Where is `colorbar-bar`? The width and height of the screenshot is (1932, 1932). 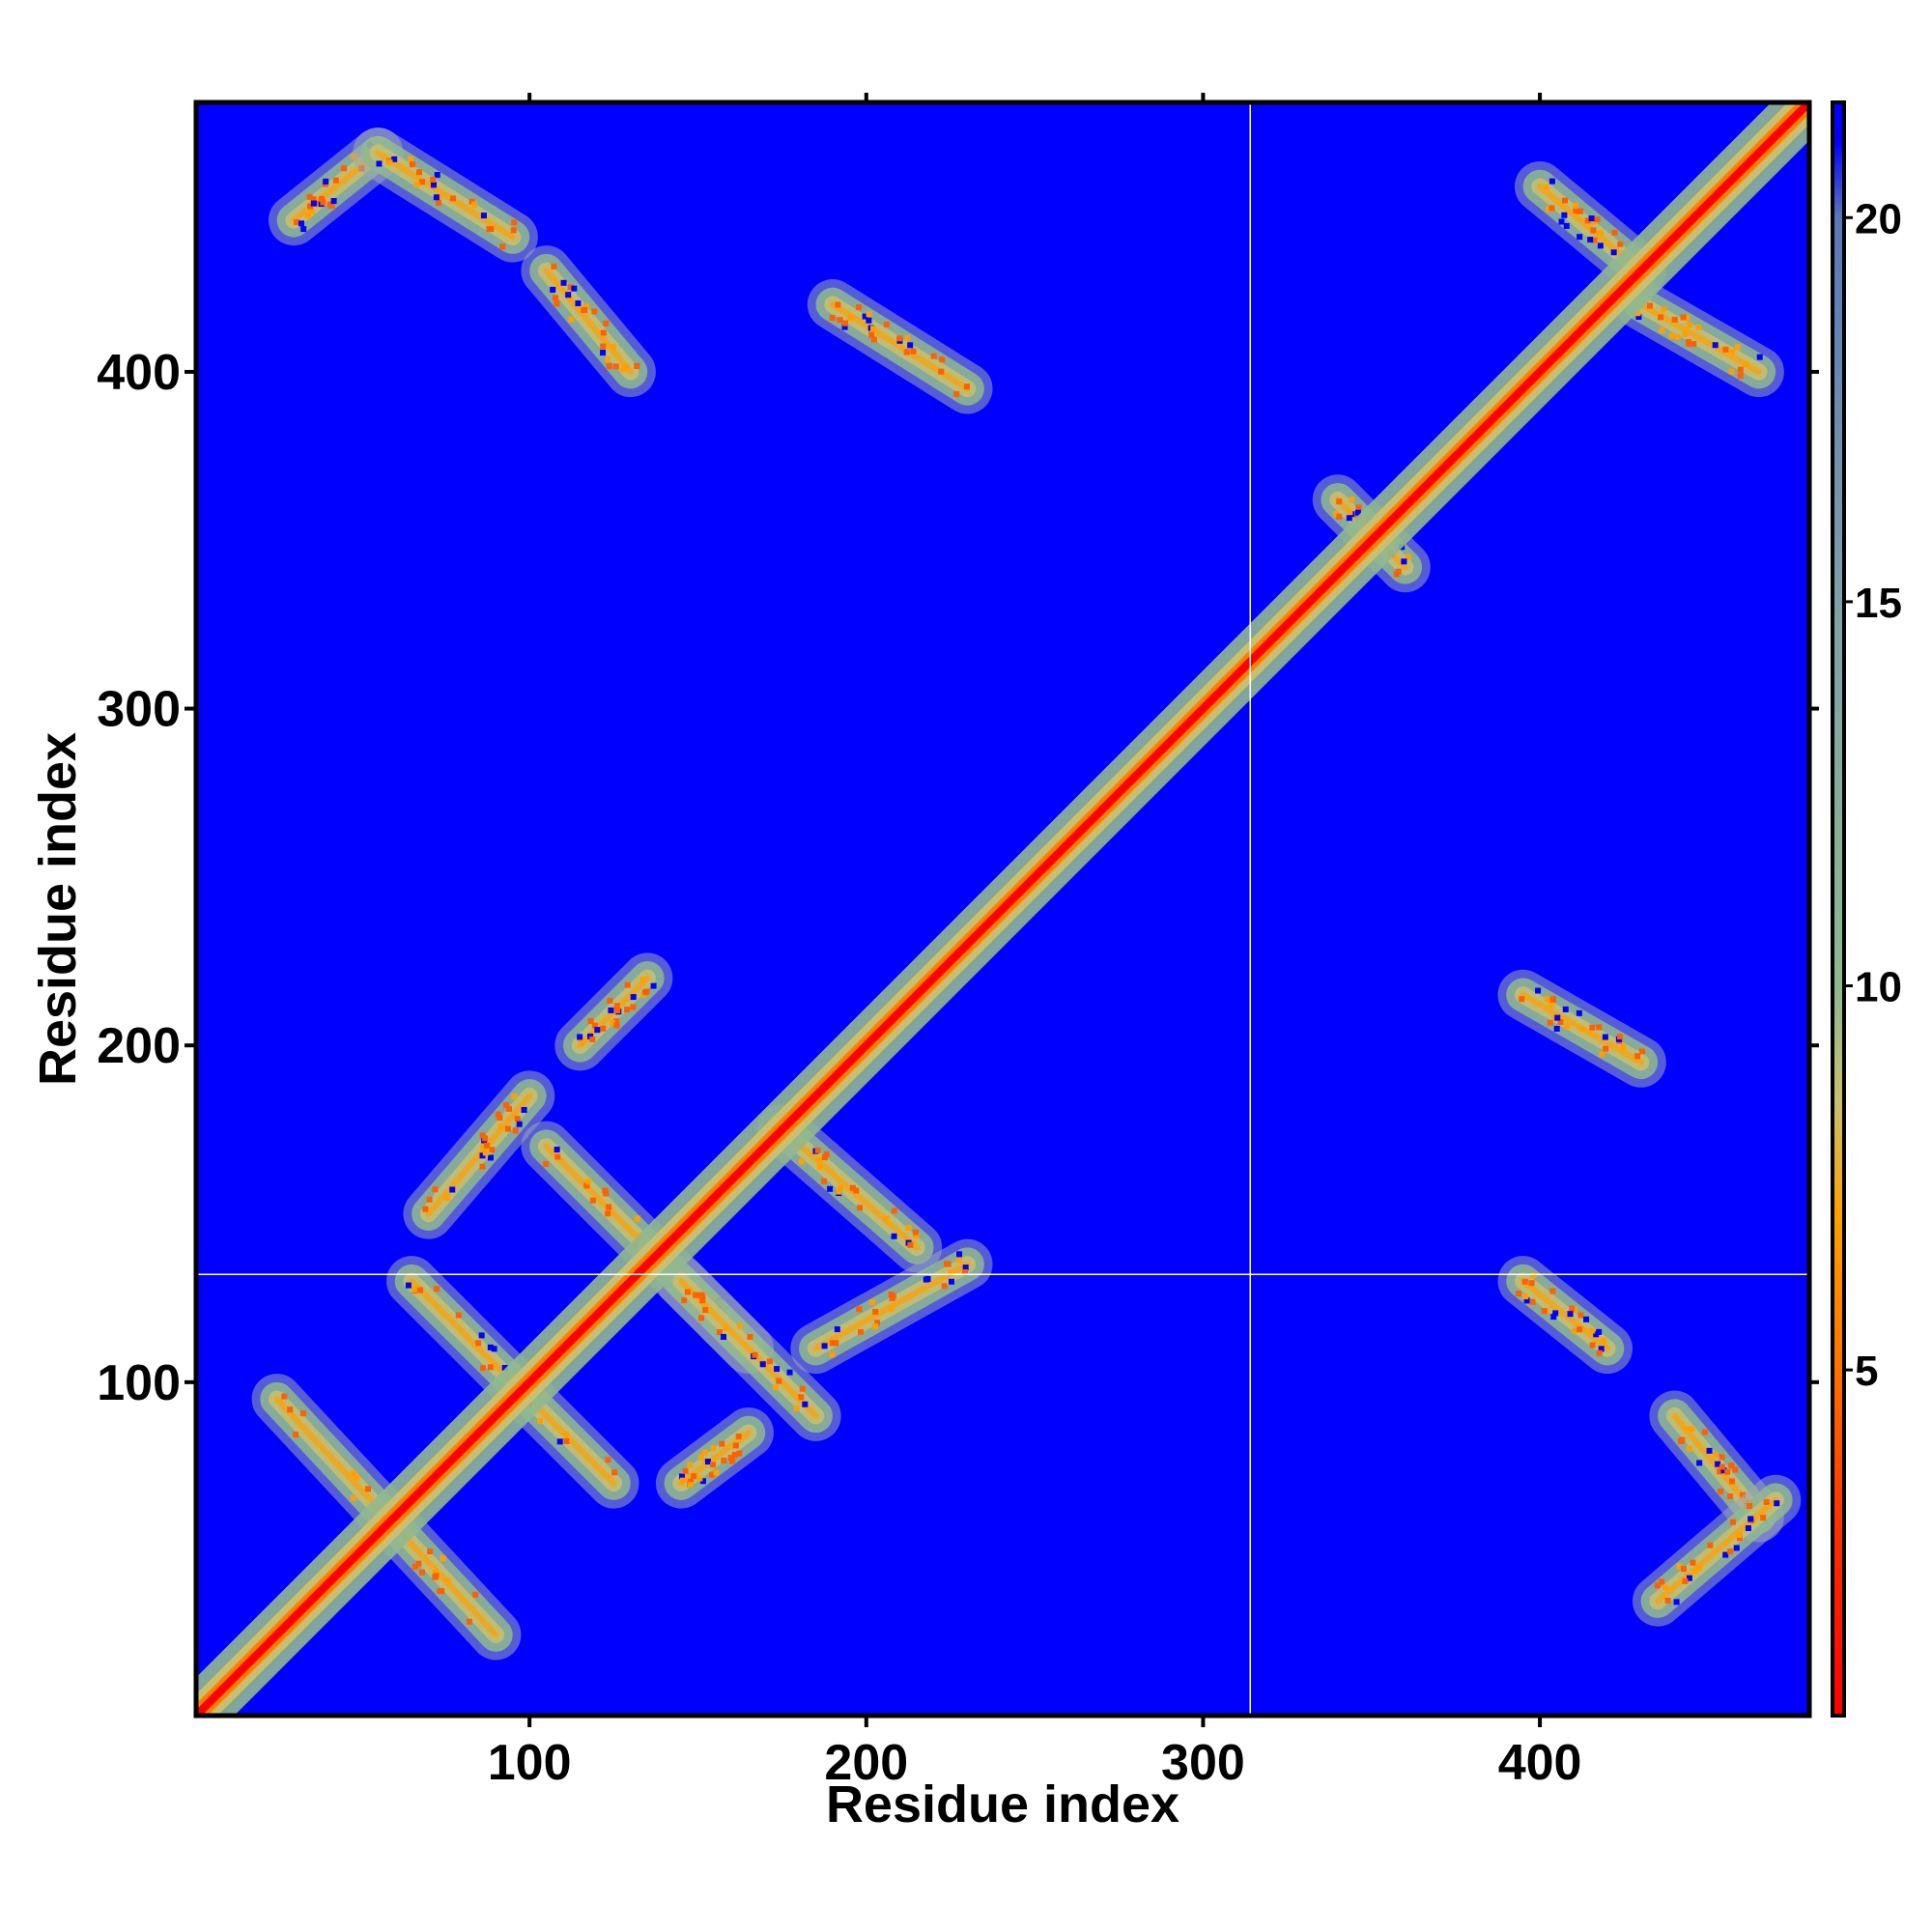
colorbar-bar is located at coordinates (1838, 909).